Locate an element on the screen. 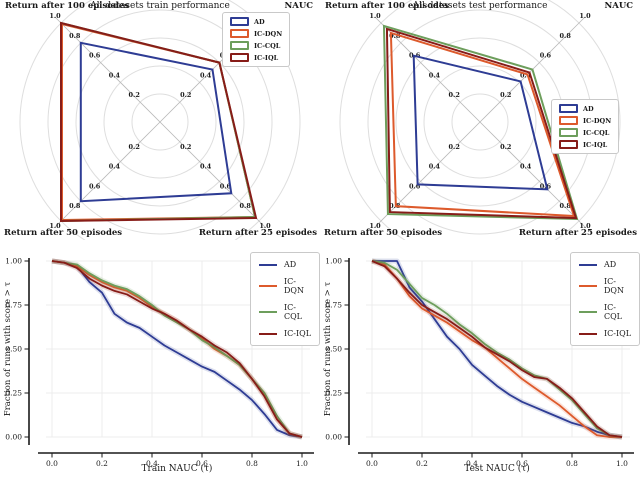 This screenshot has width=640, height=477. ecdf-xtick-label: 0.4 is located at coordinates (472, 463).